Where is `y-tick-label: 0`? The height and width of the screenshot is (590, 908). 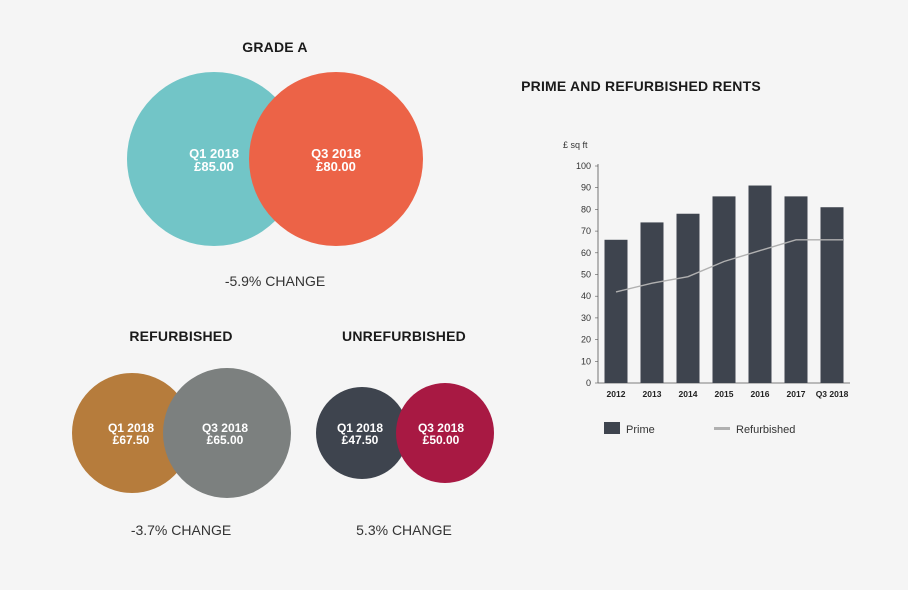 y-tick-label: 0 is located at coordinates (588, 383).